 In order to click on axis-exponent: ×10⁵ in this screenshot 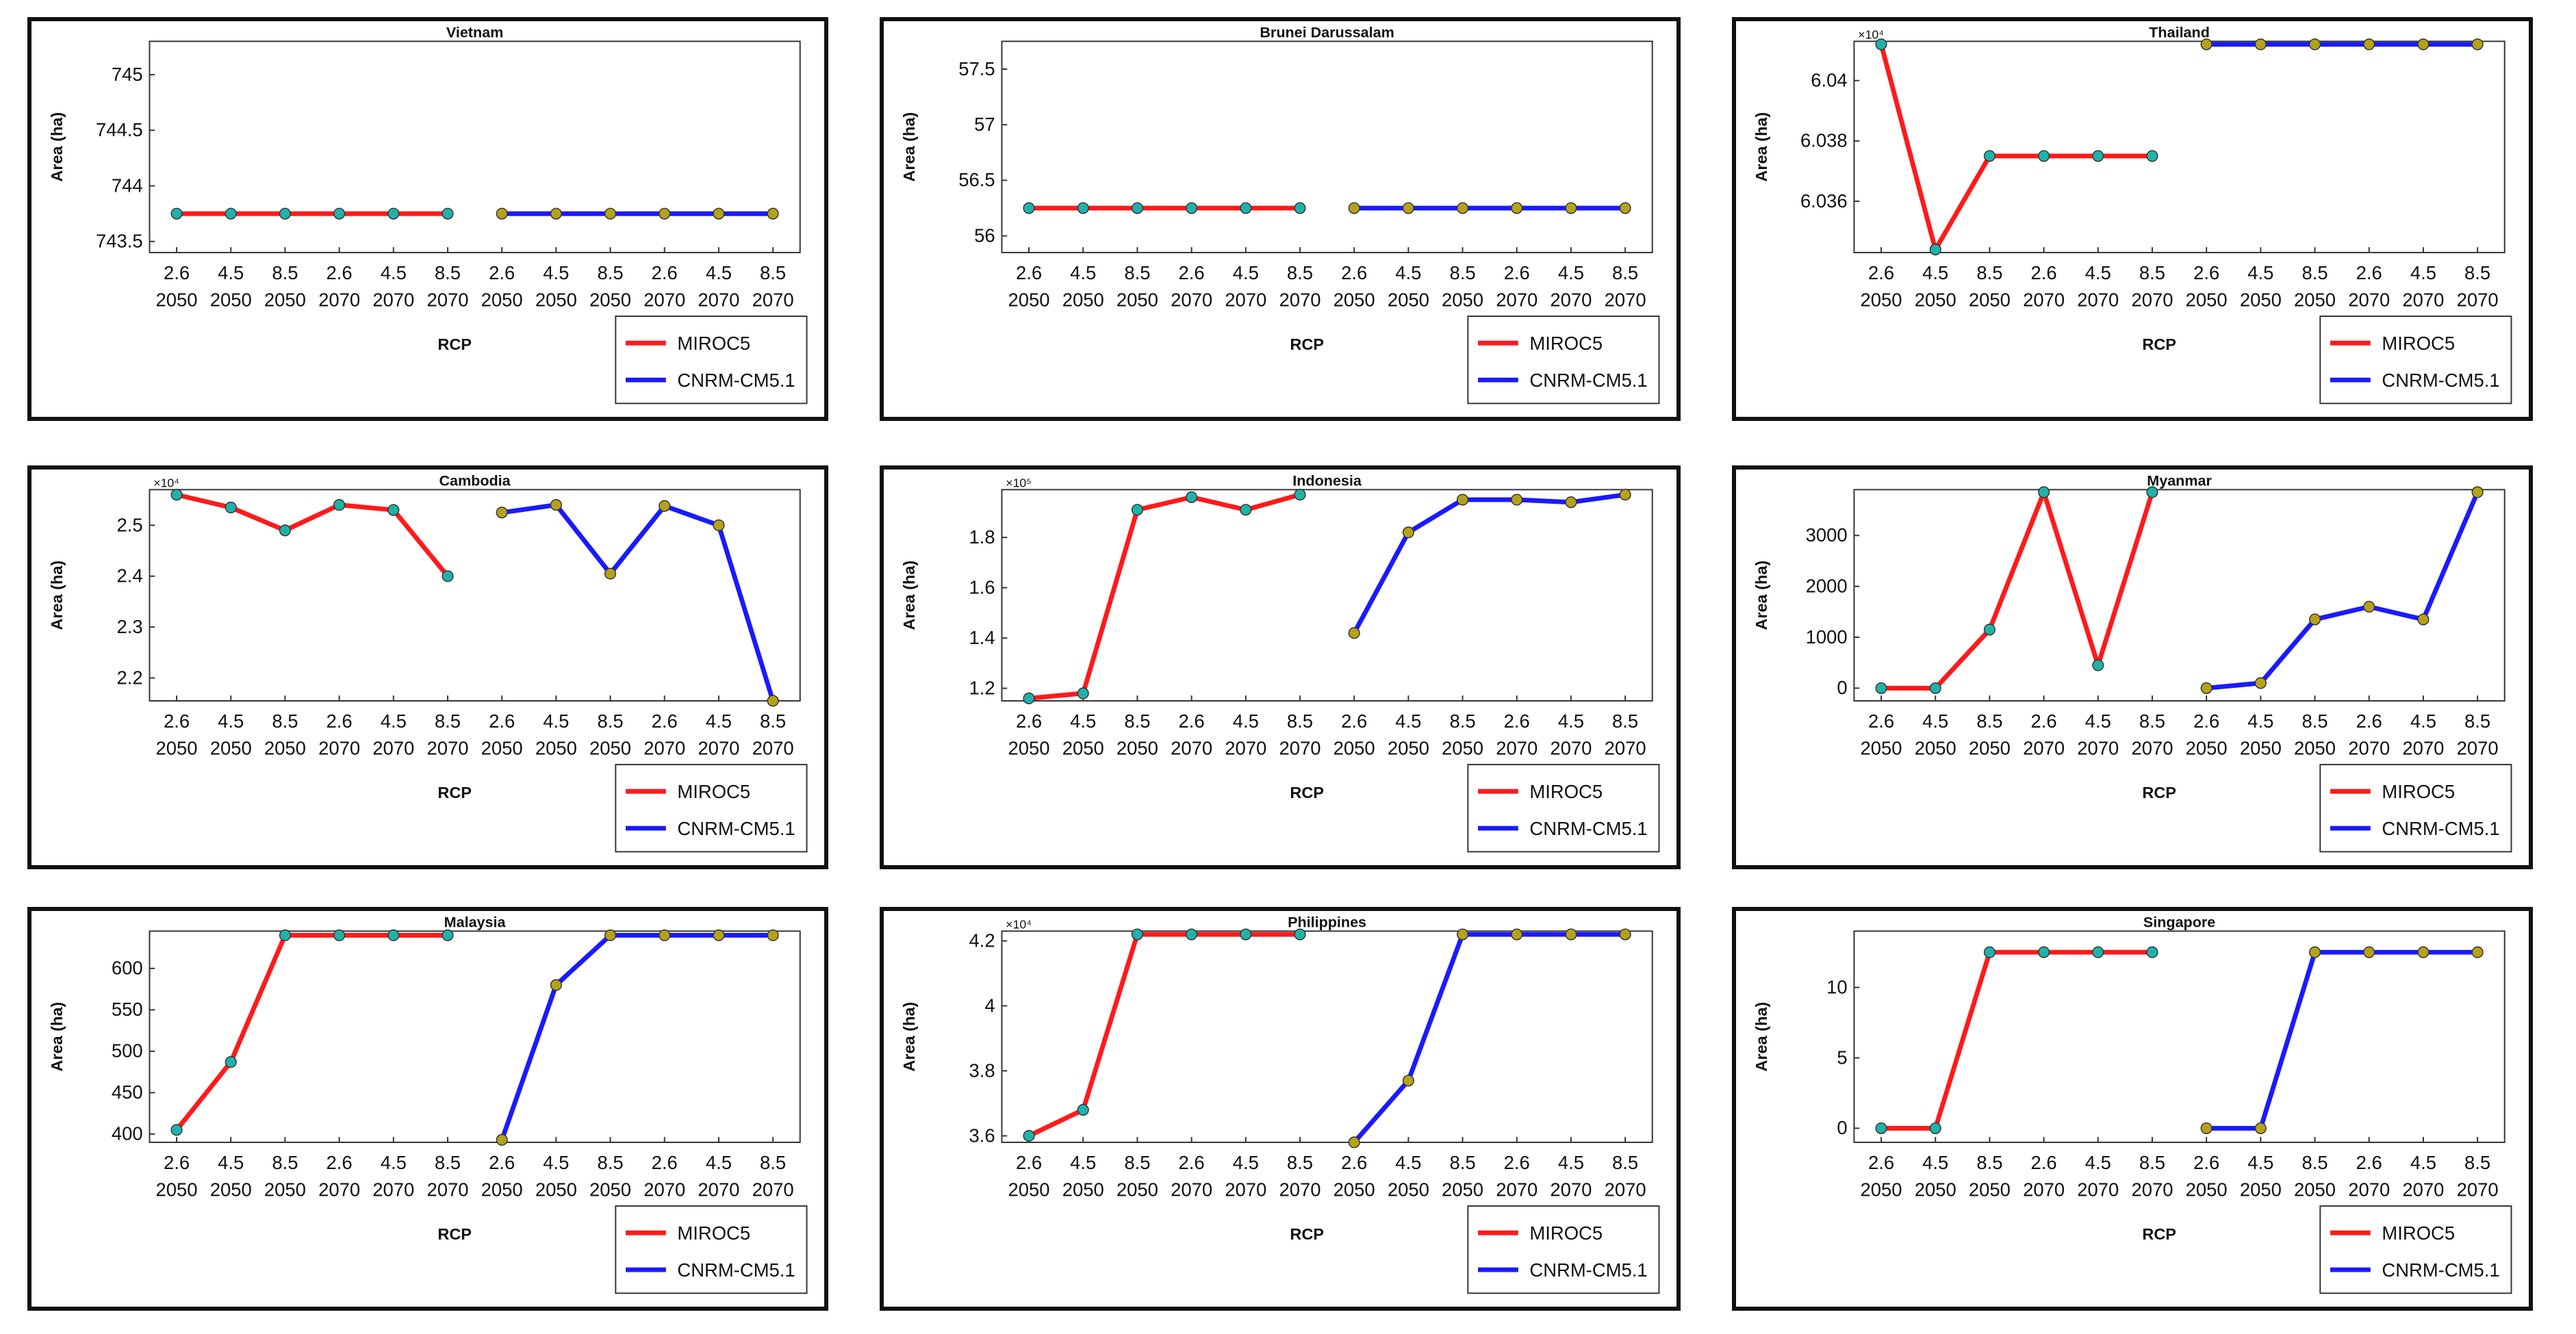, I will do `click(1018, 482)`.